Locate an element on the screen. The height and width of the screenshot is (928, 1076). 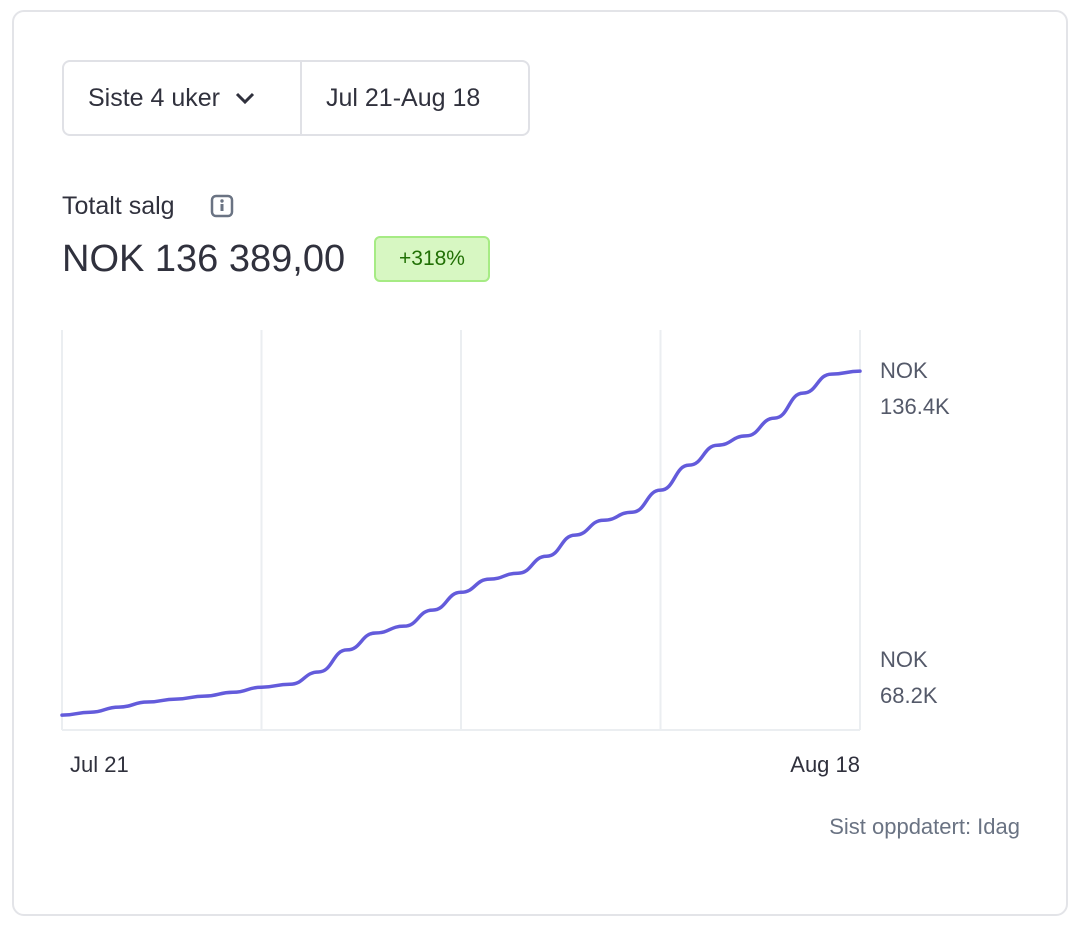
range-text: Jul 21-Aug 18 is located at coordinates (403, 97).